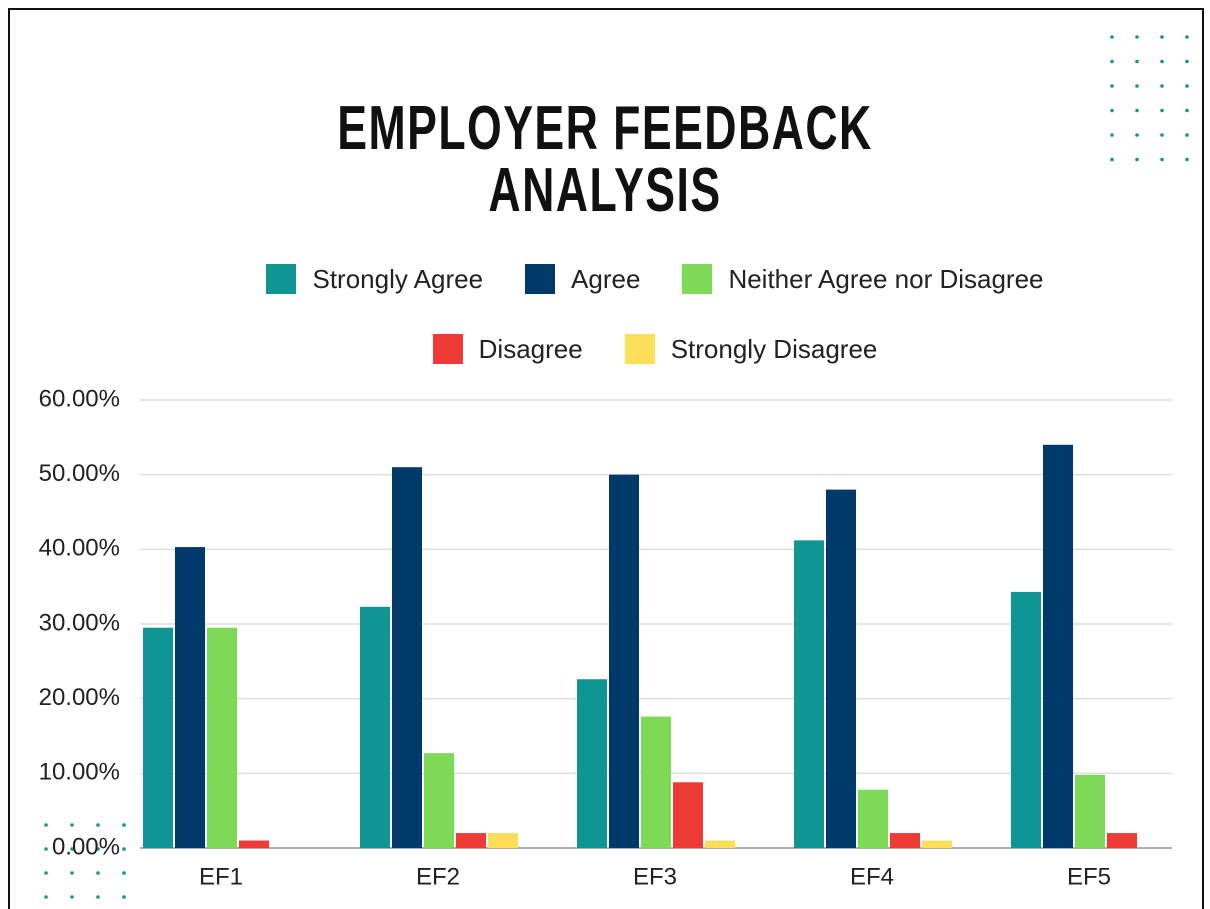 Image resolution: width=1210 pixels, height=909 pixels. Describe the element at coordinates (1089, 876) in the screenshot. I see `x-tick-label: EF5` at that location.